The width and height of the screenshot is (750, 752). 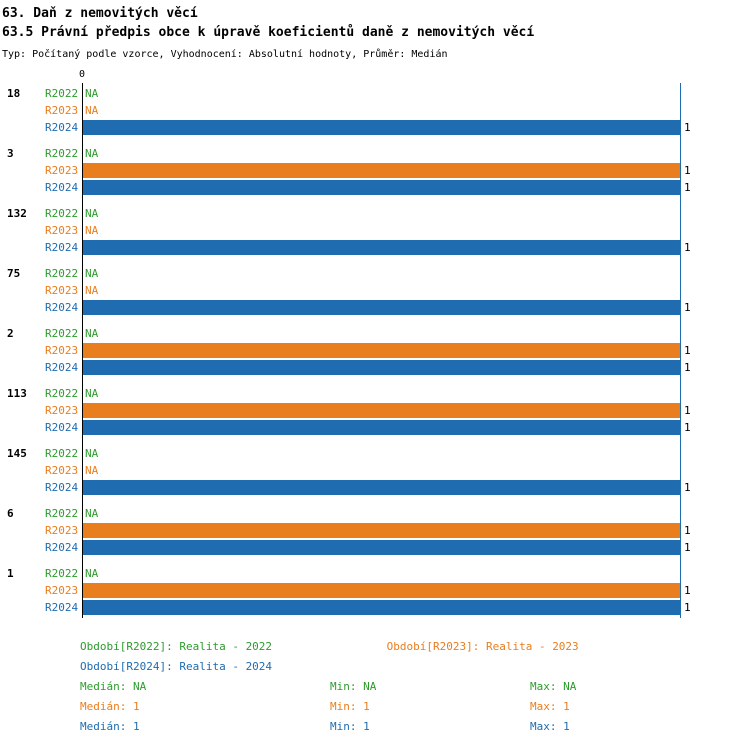 I want to click on stat-median-r2023: Medián: 1, so click(x=110, y=706).